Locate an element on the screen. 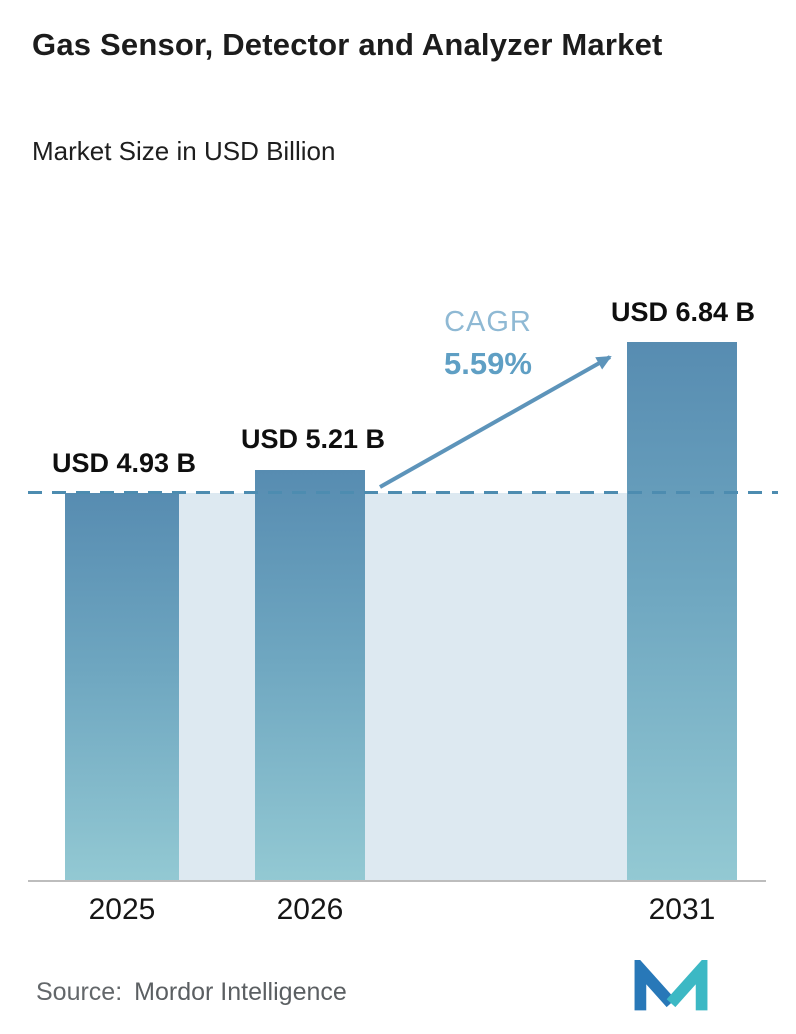 The image size is (796, 1034). value-label-2026: USD 5.21 B is located at coordinates (313, 439).